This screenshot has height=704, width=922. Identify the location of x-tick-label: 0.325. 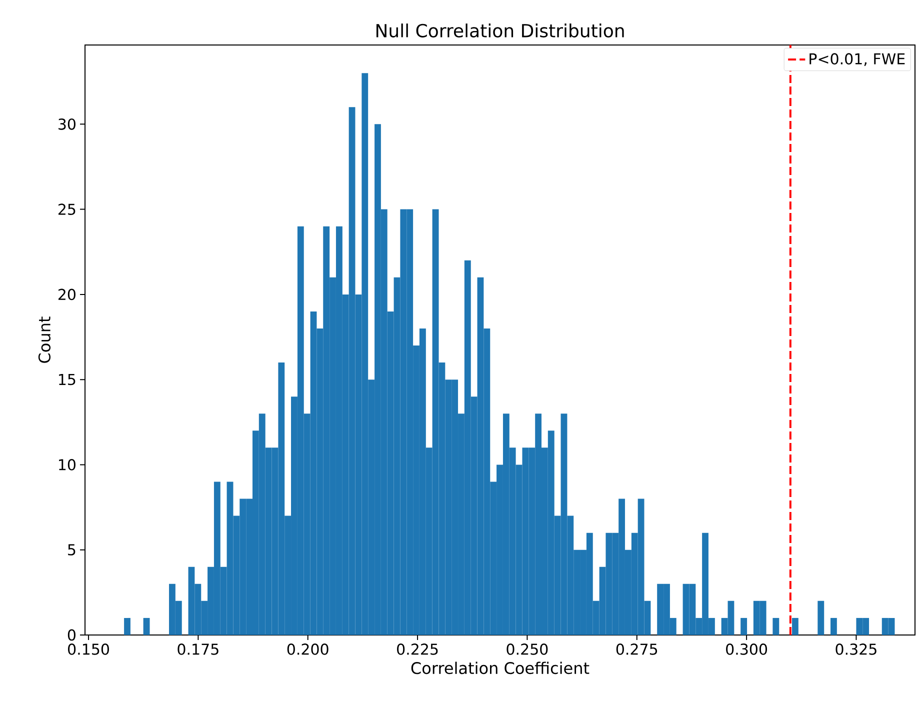
(856, 649).